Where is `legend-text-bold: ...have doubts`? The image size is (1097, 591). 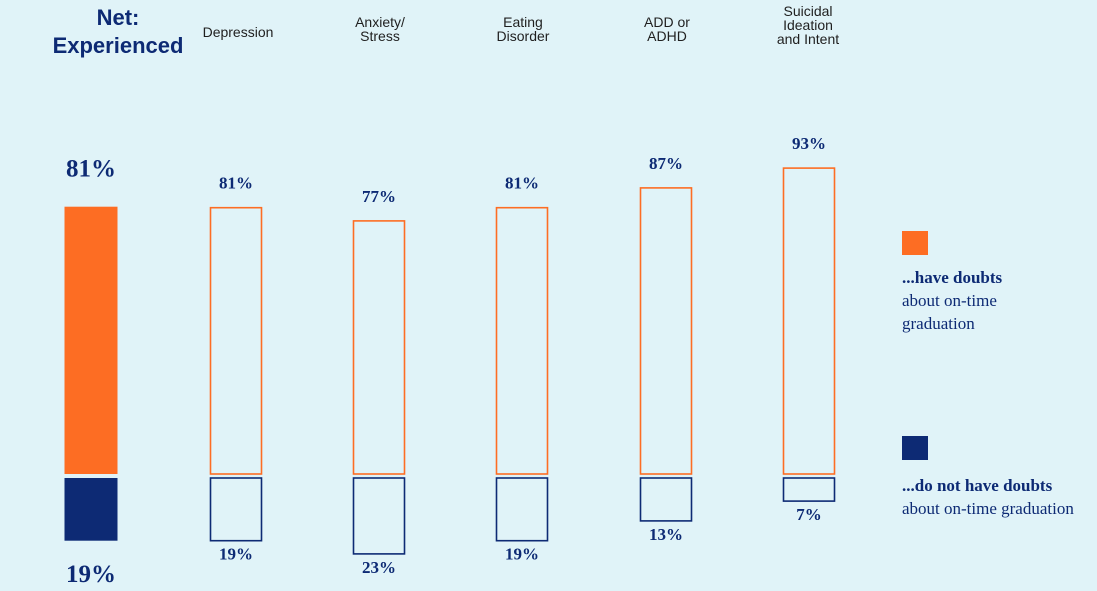 legend-text-bold: ...have doubts is located at coordinates (952, 277).